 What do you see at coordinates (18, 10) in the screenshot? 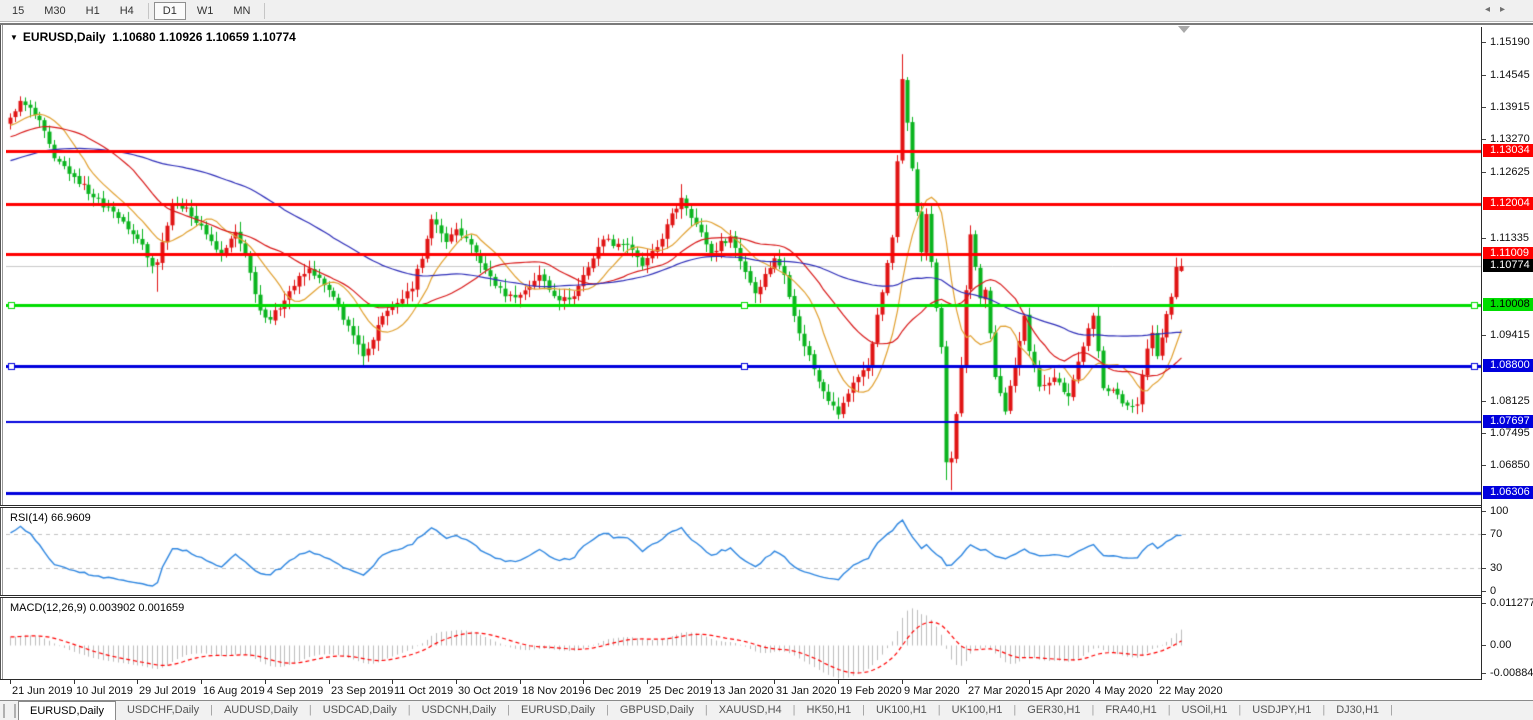
I see `timeframe-button-15: 15` at bounding box center [18, 10].